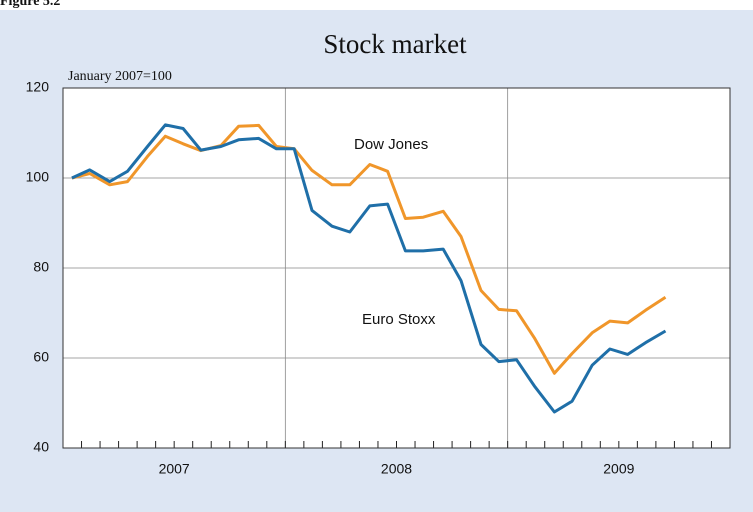  What do you see at coordinates (41, 267) in the screenshot?
I see `y-tick-label: 80` at bounding box center [41, 267].